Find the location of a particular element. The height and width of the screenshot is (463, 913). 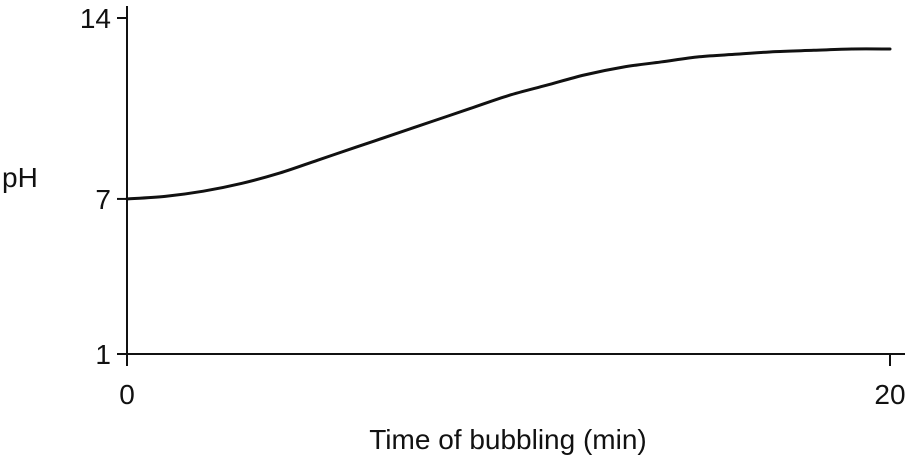

y-tick-label-2: 14 is located at coordinates (95, 18).